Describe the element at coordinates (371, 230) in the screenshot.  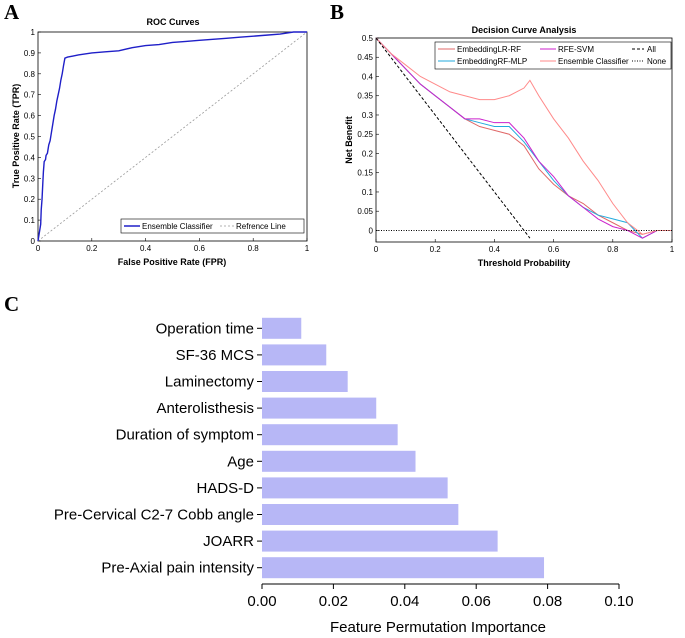
I see `dca-ytick-label: 0` at that location.